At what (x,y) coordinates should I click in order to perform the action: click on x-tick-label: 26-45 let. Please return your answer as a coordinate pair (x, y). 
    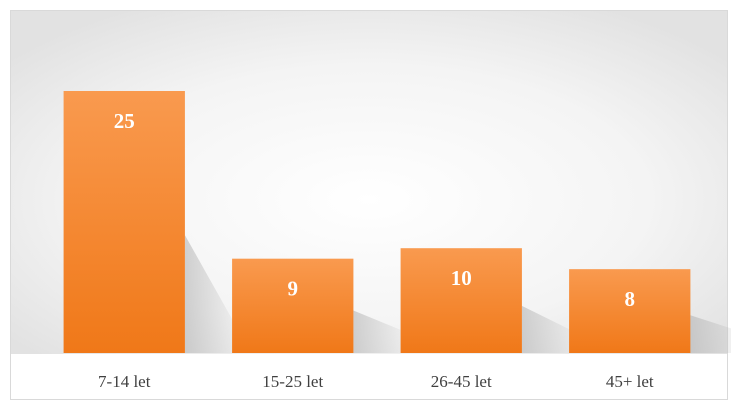
    Looking at the image, I should click on (461, 381).